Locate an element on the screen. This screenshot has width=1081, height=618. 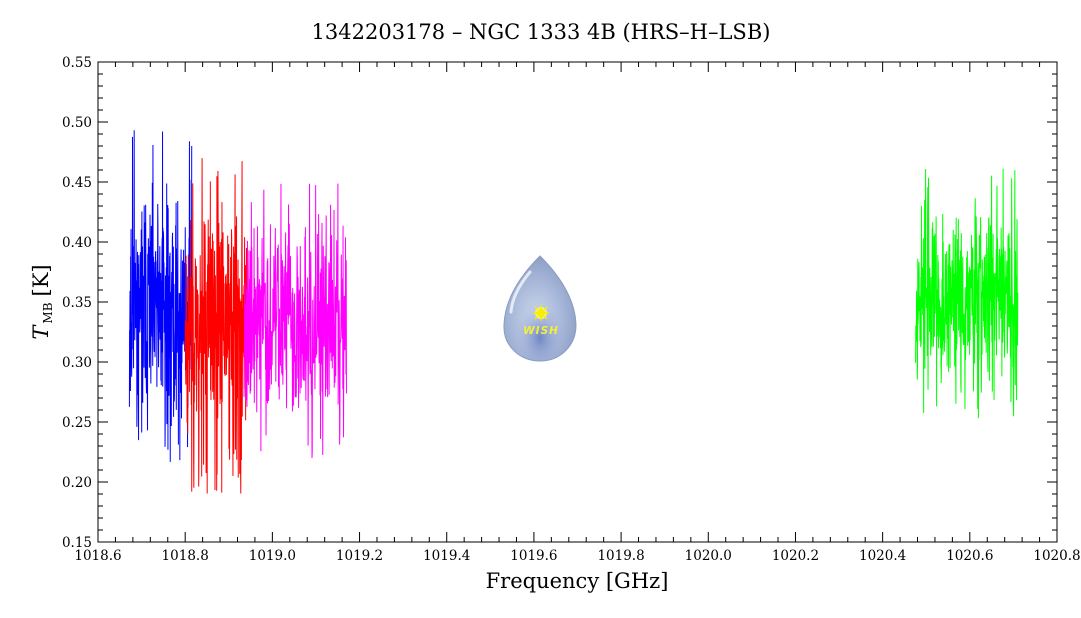
y-tick-label: 0.55 is located at coordinates (77, 63).